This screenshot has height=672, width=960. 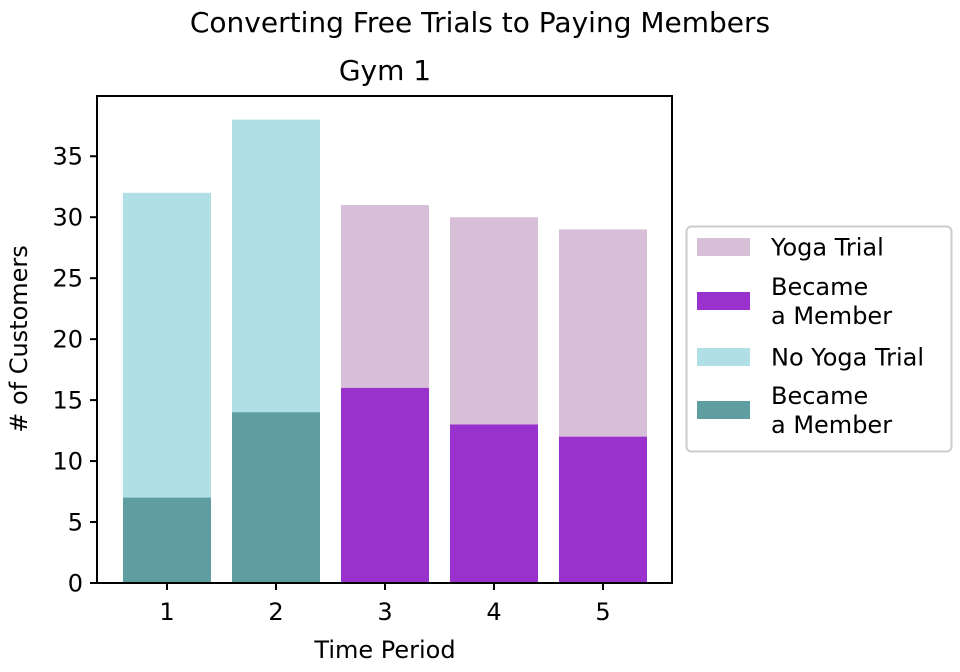 I want to click on chart-subtitle: Gym 1, so click(x=385, y=70).